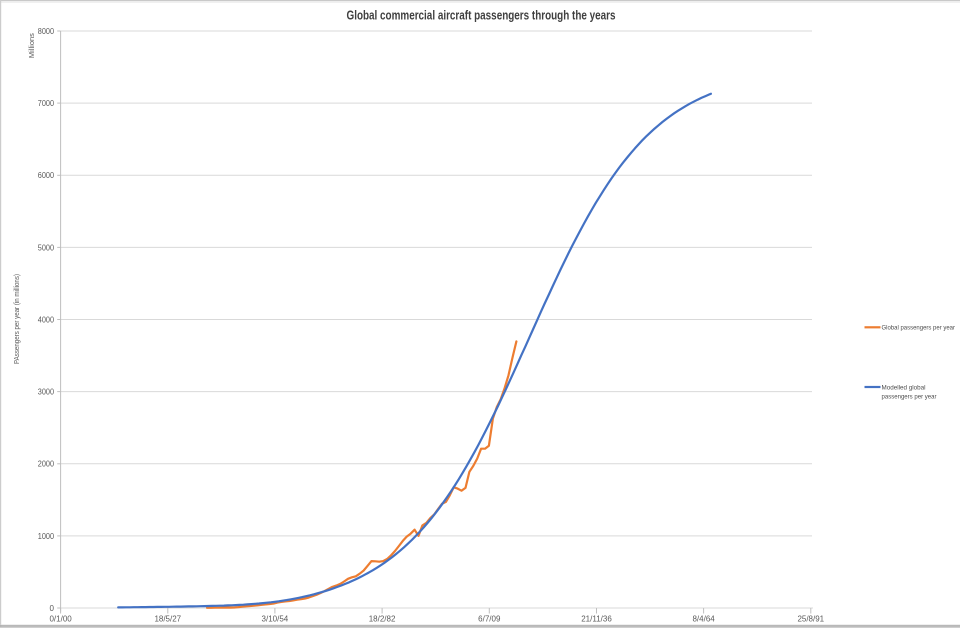 The image size is (960, 633). I want to click on svg-text: 21/11/36, so click(596, 618).